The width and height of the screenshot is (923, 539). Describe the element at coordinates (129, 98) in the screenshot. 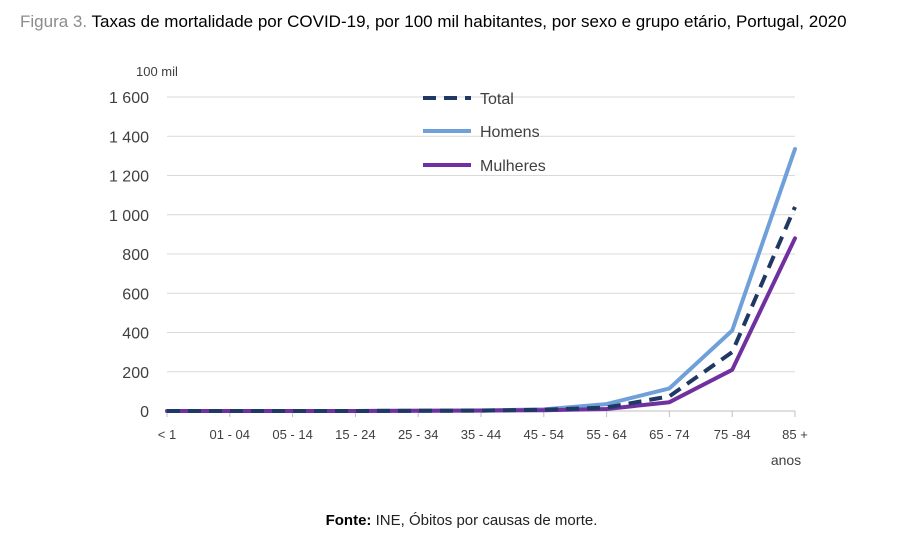

I see `y-tick-label: 1 600` at that location.